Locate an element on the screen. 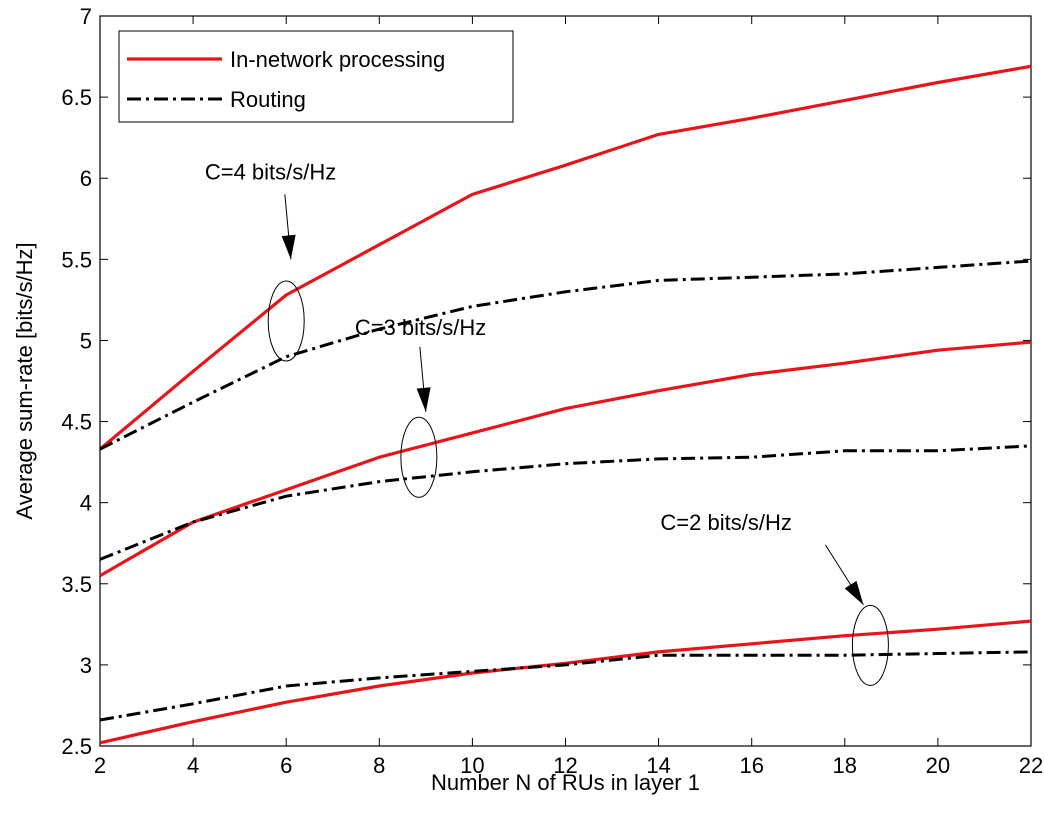  legend-label-in-network: In-network processing is located at coordinates (337, 59).